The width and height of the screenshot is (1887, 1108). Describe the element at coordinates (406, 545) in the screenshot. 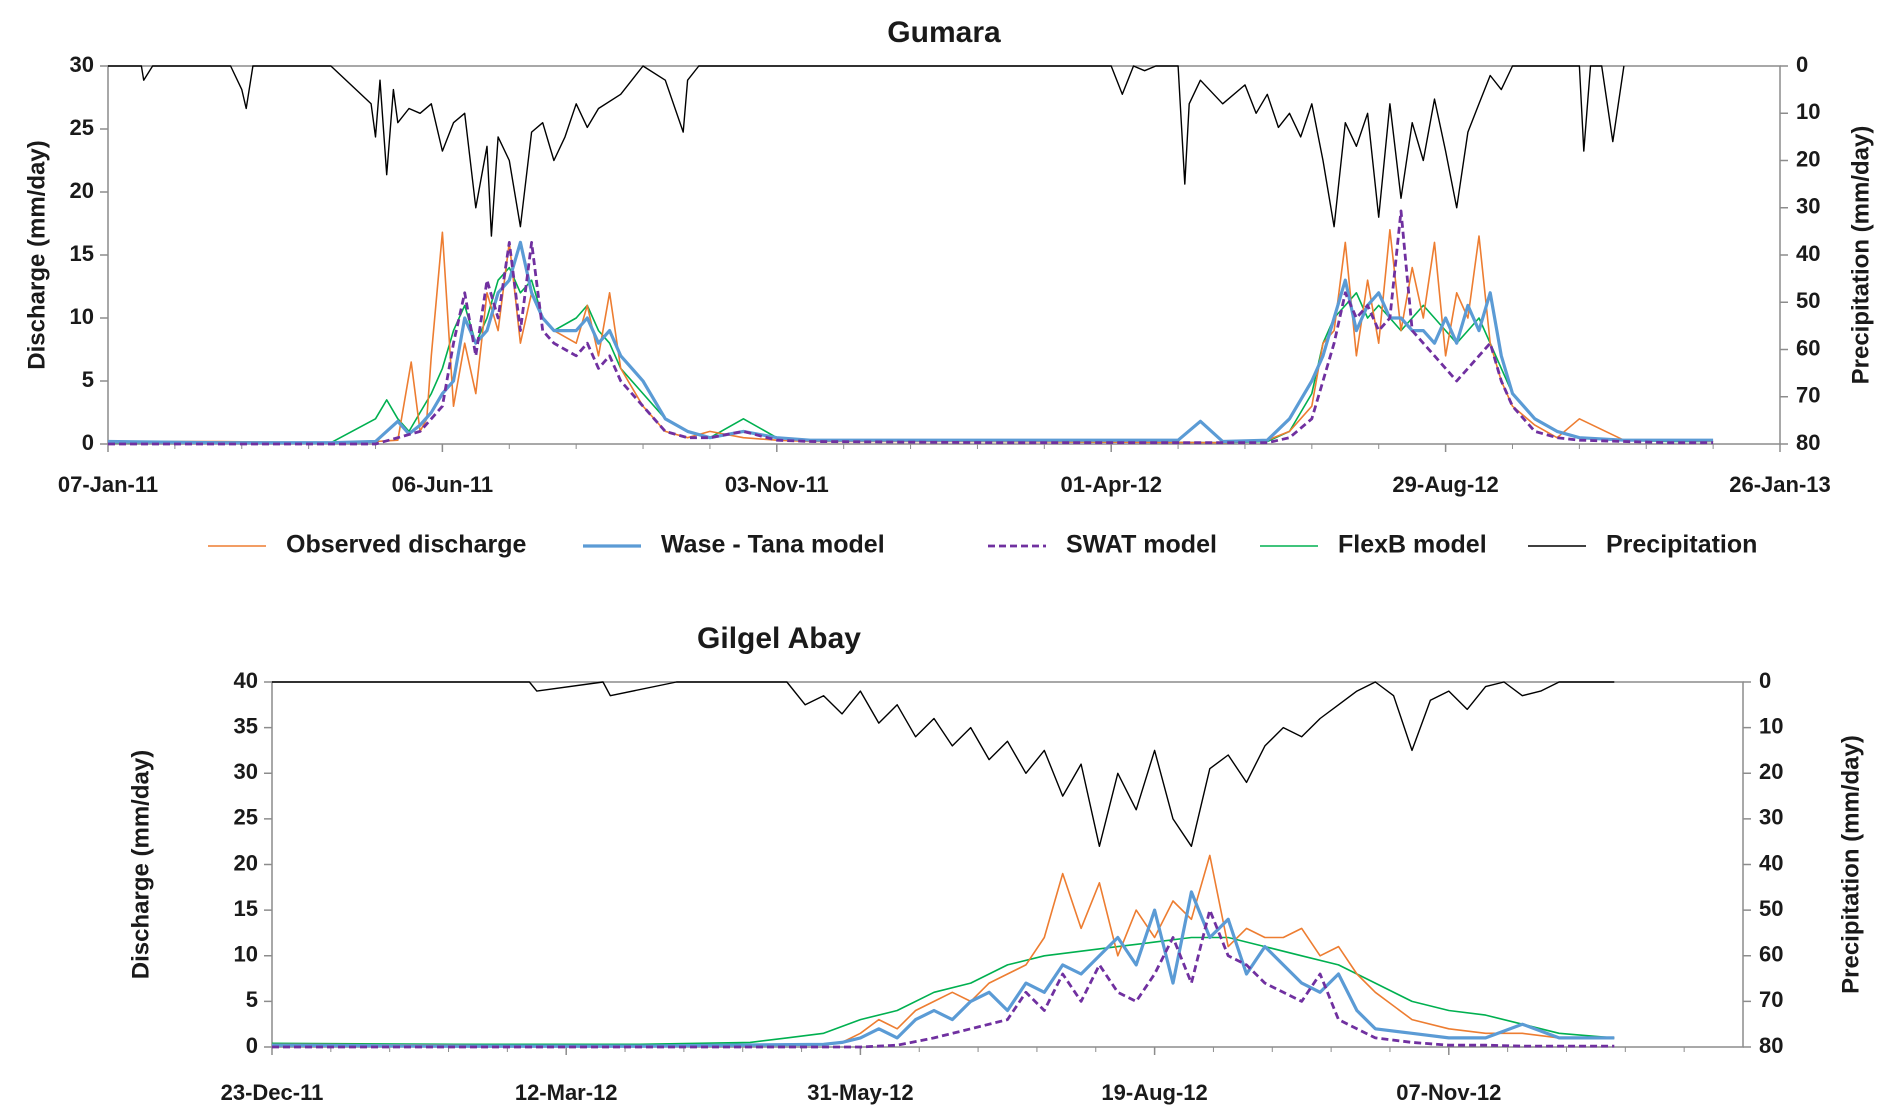

I see `legend-label-1: Observed discharge` at that location.